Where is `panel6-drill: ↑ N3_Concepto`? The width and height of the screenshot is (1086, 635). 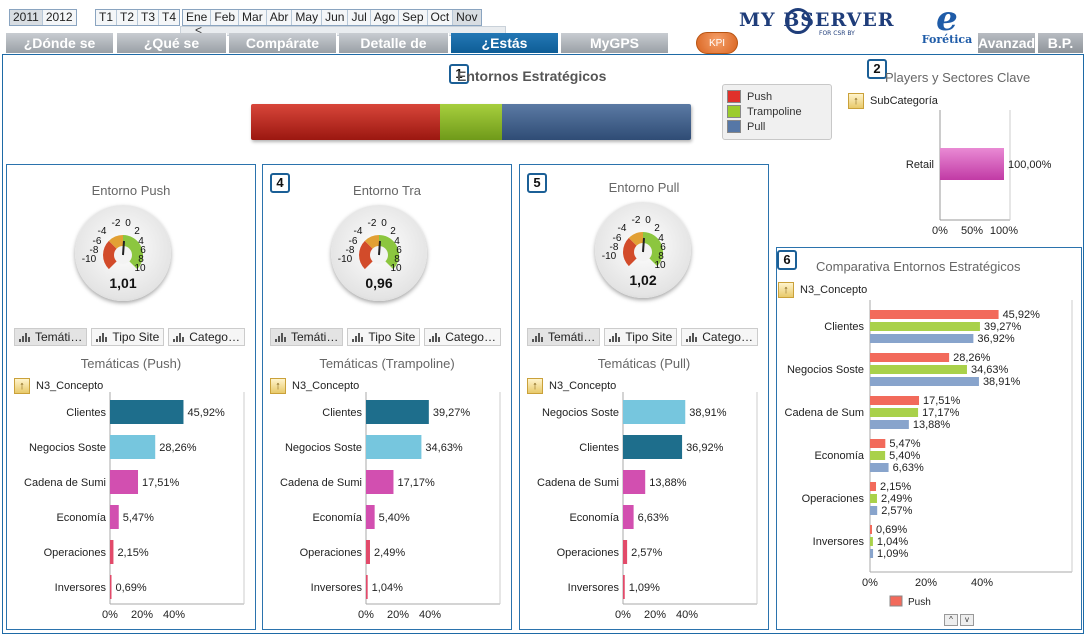
panel6-drill: ↑ N3_Concepto is located at coordinates (822, 290).